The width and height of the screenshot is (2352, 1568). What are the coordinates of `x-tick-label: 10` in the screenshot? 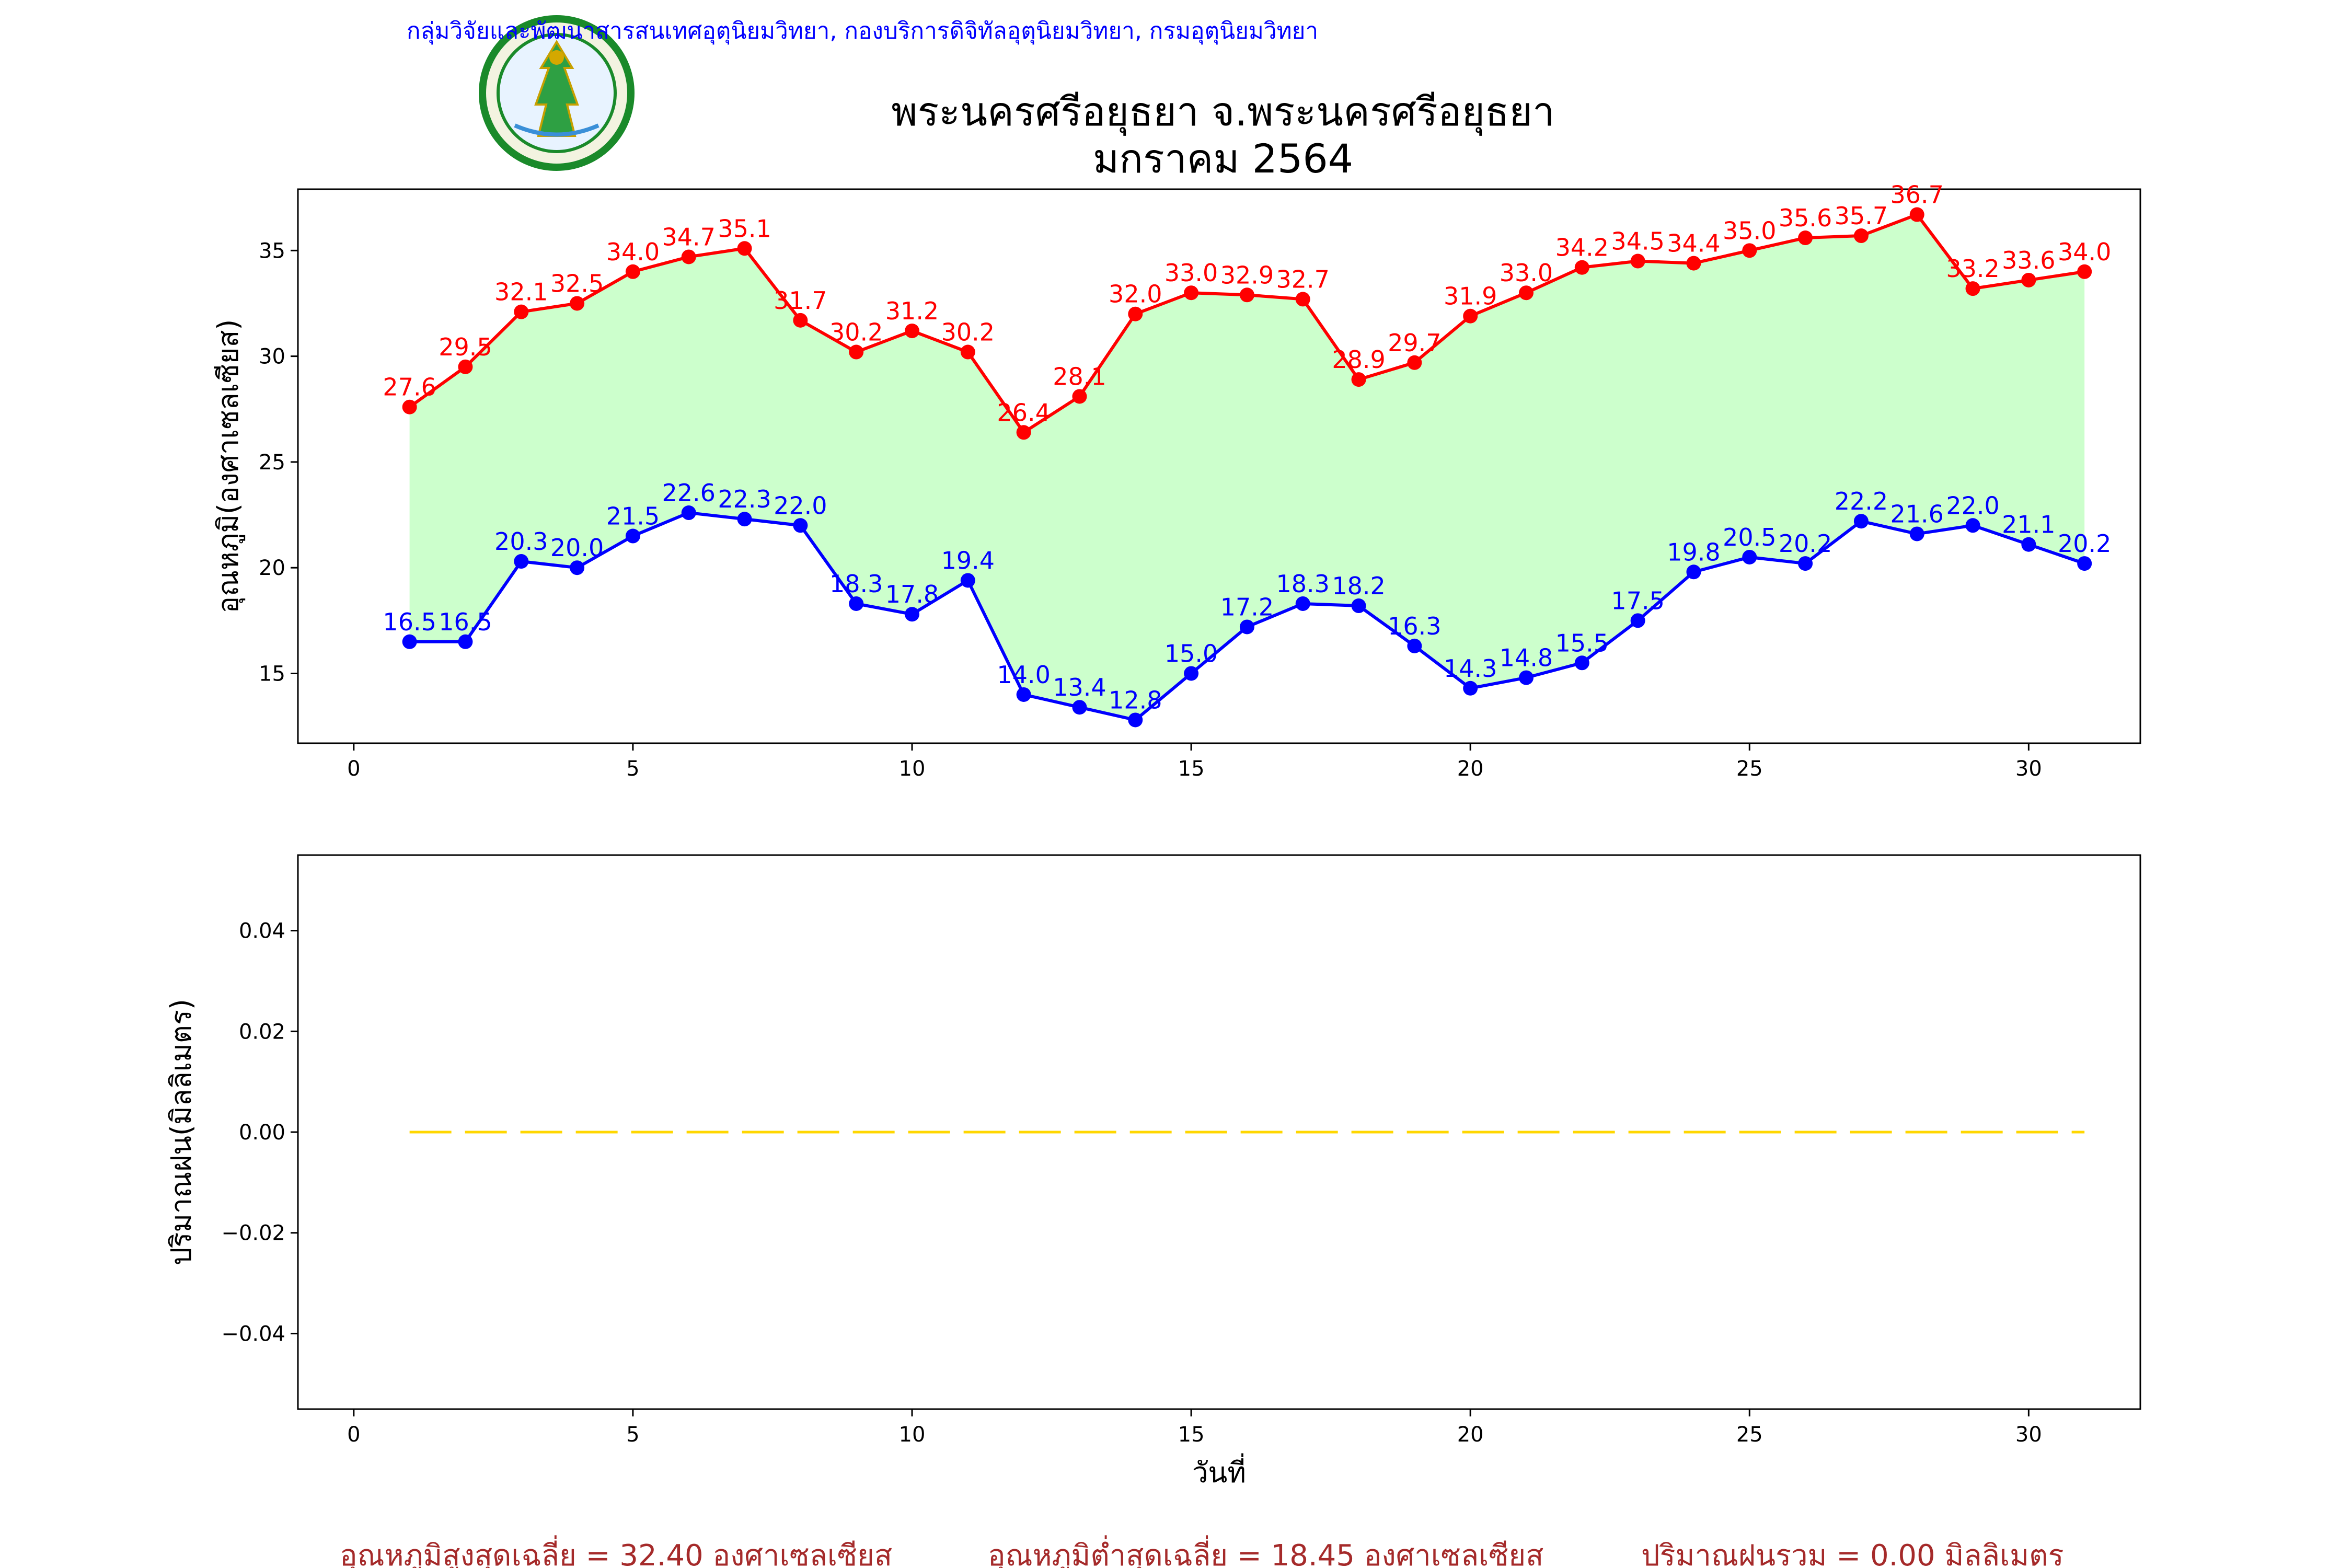 It's located at (912, 1435).